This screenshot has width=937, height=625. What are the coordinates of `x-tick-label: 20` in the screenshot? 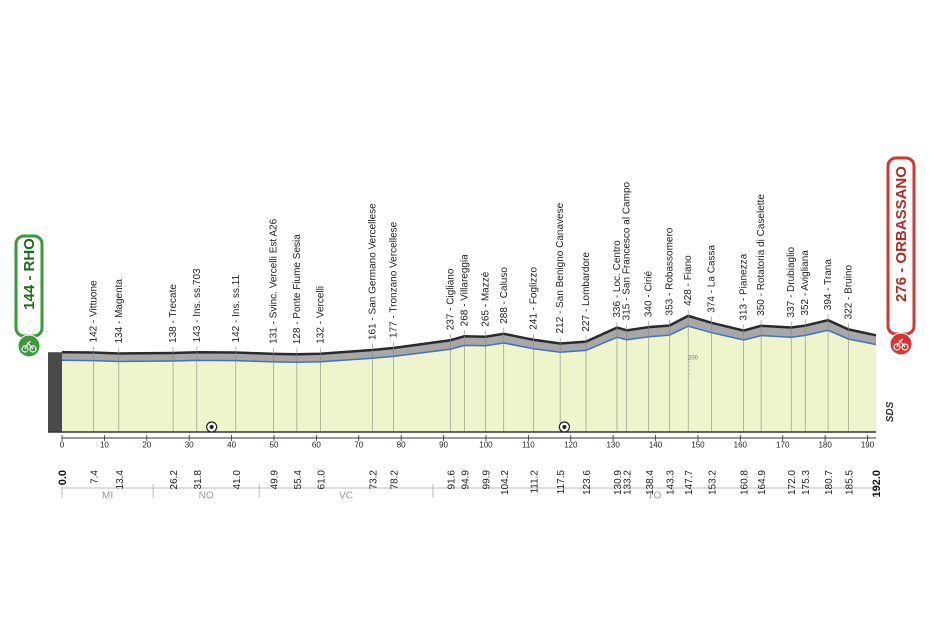 It's located at (146, 445).